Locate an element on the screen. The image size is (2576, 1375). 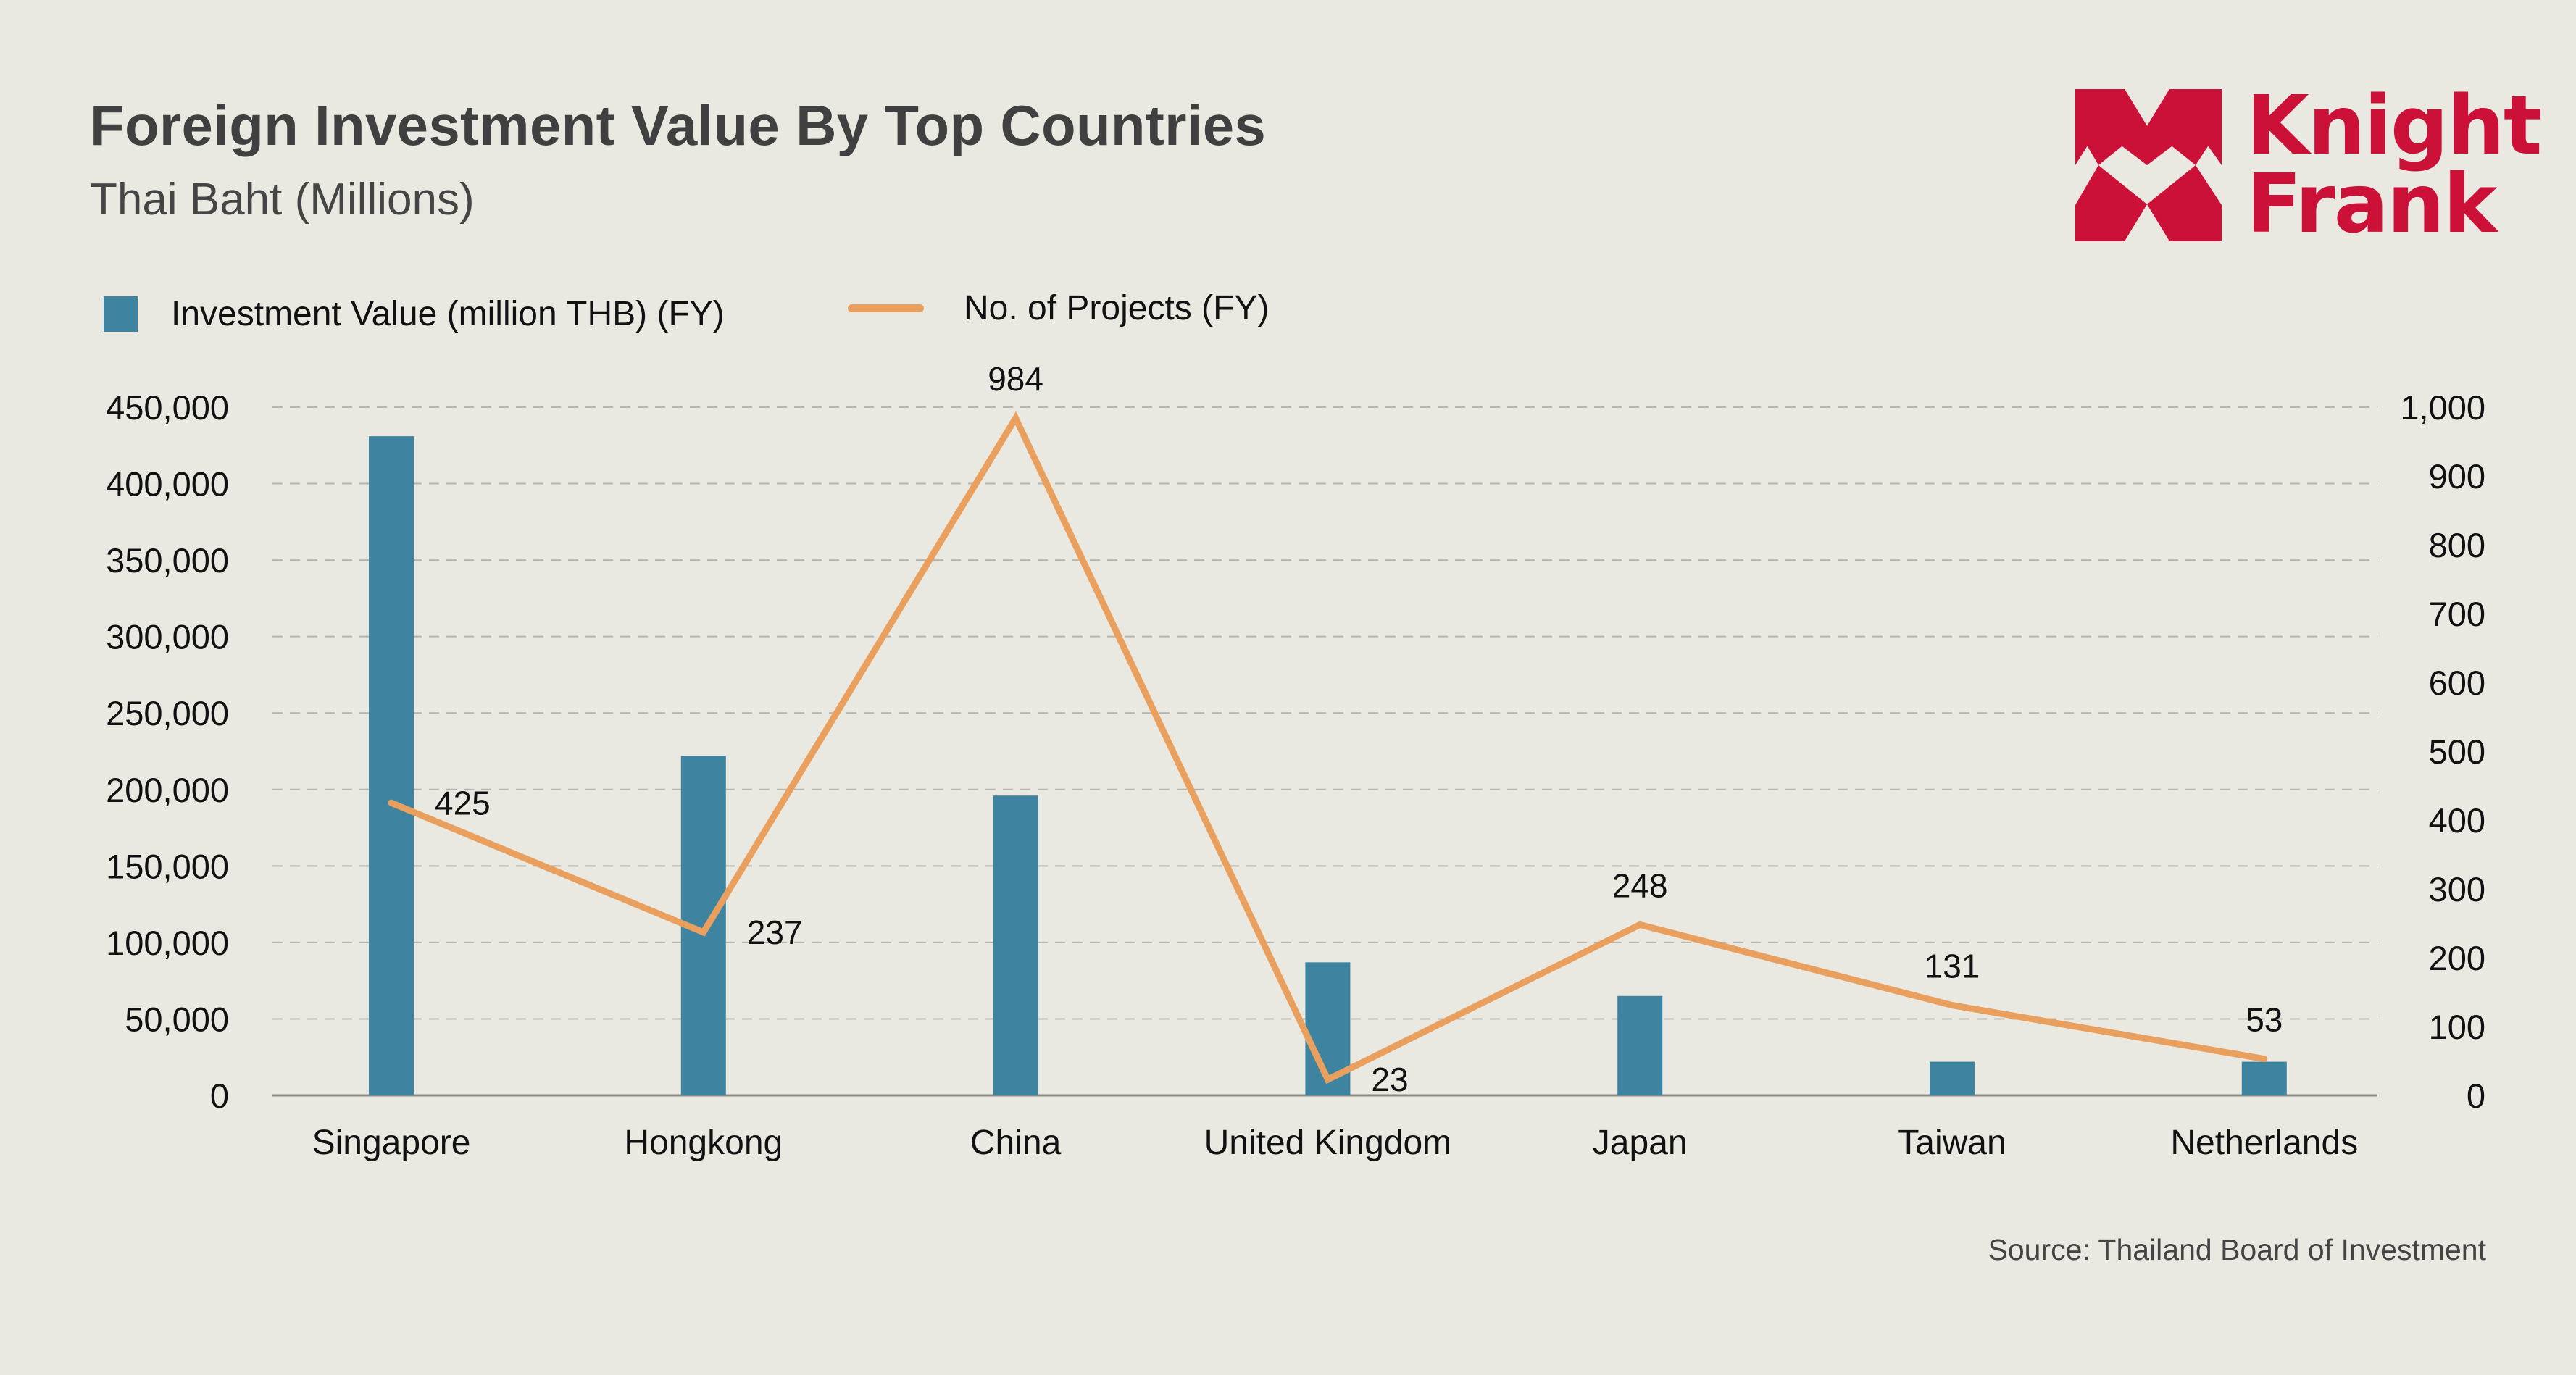
bar-japan is located at coordinates (1640, 1045).